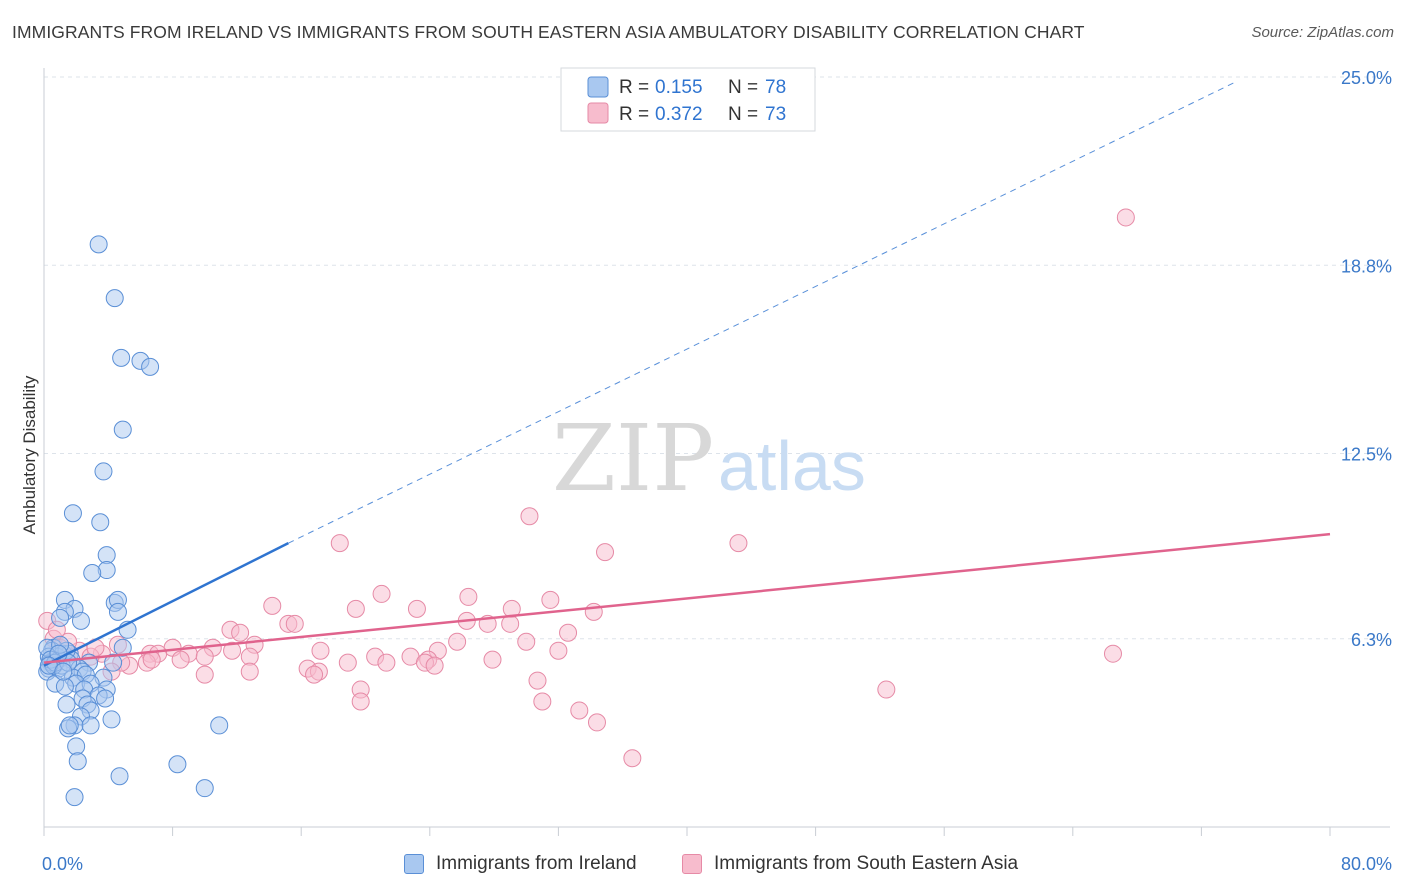 This screenshot has height=892, width=1406. I want to click on x-tick-label-max: 80.0%, so click(1366, 864).